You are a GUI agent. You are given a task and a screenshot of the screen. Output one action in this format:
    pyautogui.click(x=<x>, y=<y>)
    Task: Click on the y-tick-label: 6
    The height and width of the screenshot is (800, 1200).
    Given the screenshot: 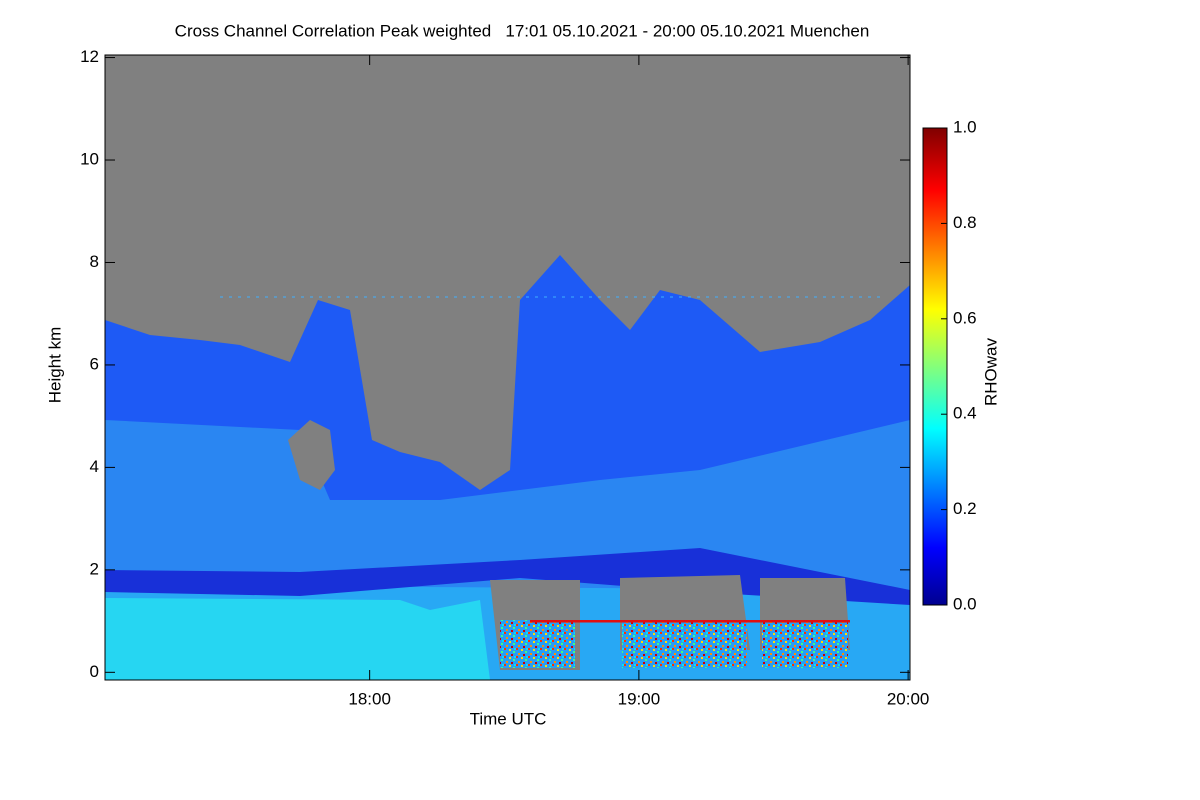 What is the action you would take?
    pyautogui.click(x=94, y=363)
    